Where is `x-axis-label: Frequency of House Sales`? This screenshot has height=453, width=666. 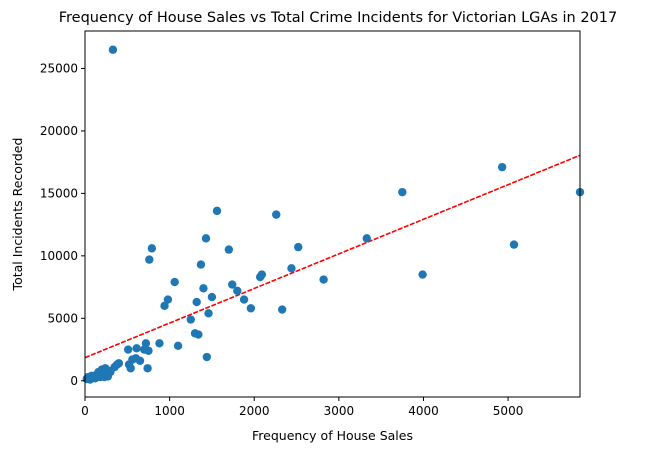
x-axis-label: Frequency of House Sales is located at coordinates (332, 435).